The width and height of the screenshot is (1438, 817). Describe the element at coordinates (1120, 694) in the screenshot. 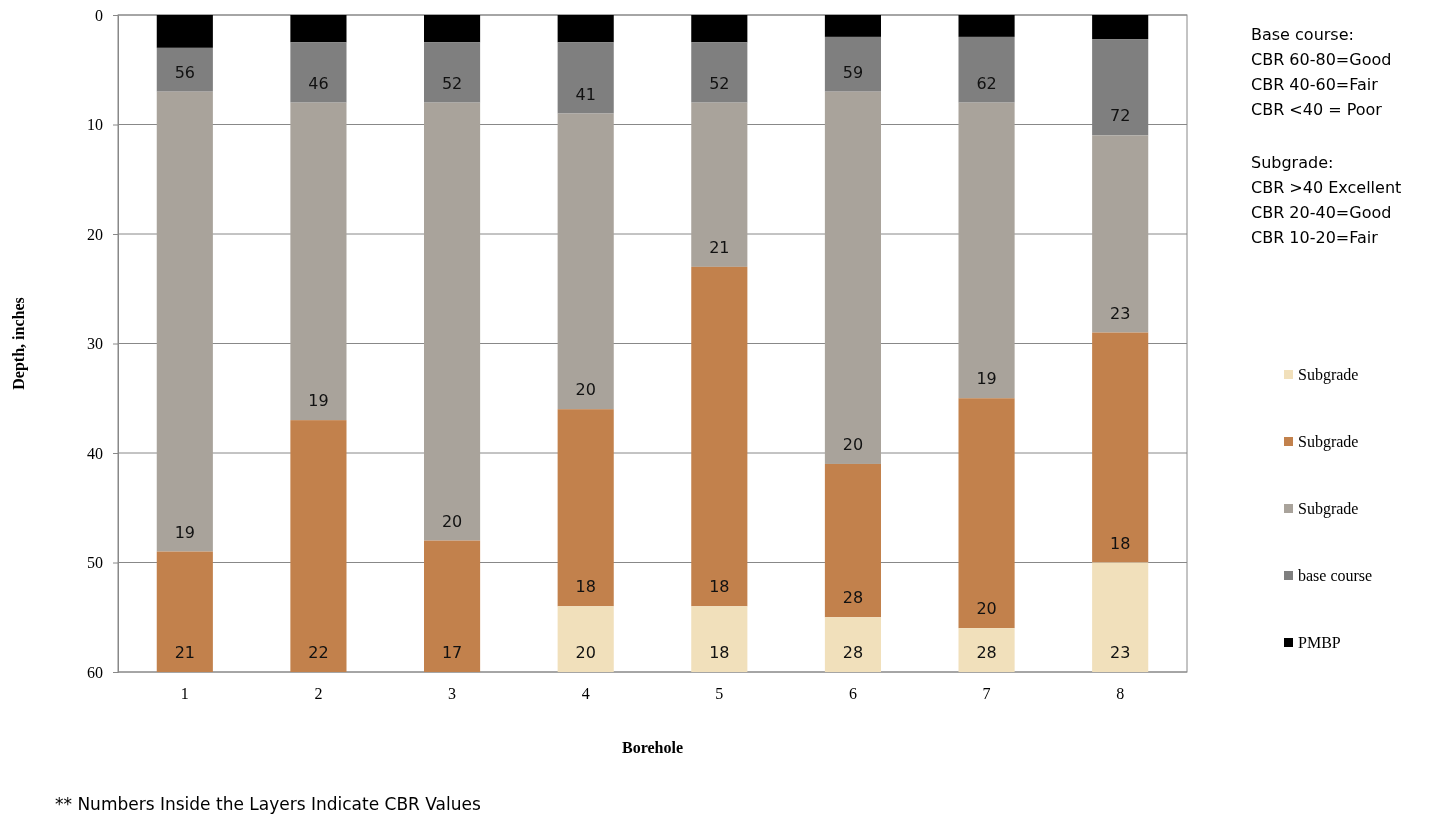

I see `x-tick-label: 8` at that location.